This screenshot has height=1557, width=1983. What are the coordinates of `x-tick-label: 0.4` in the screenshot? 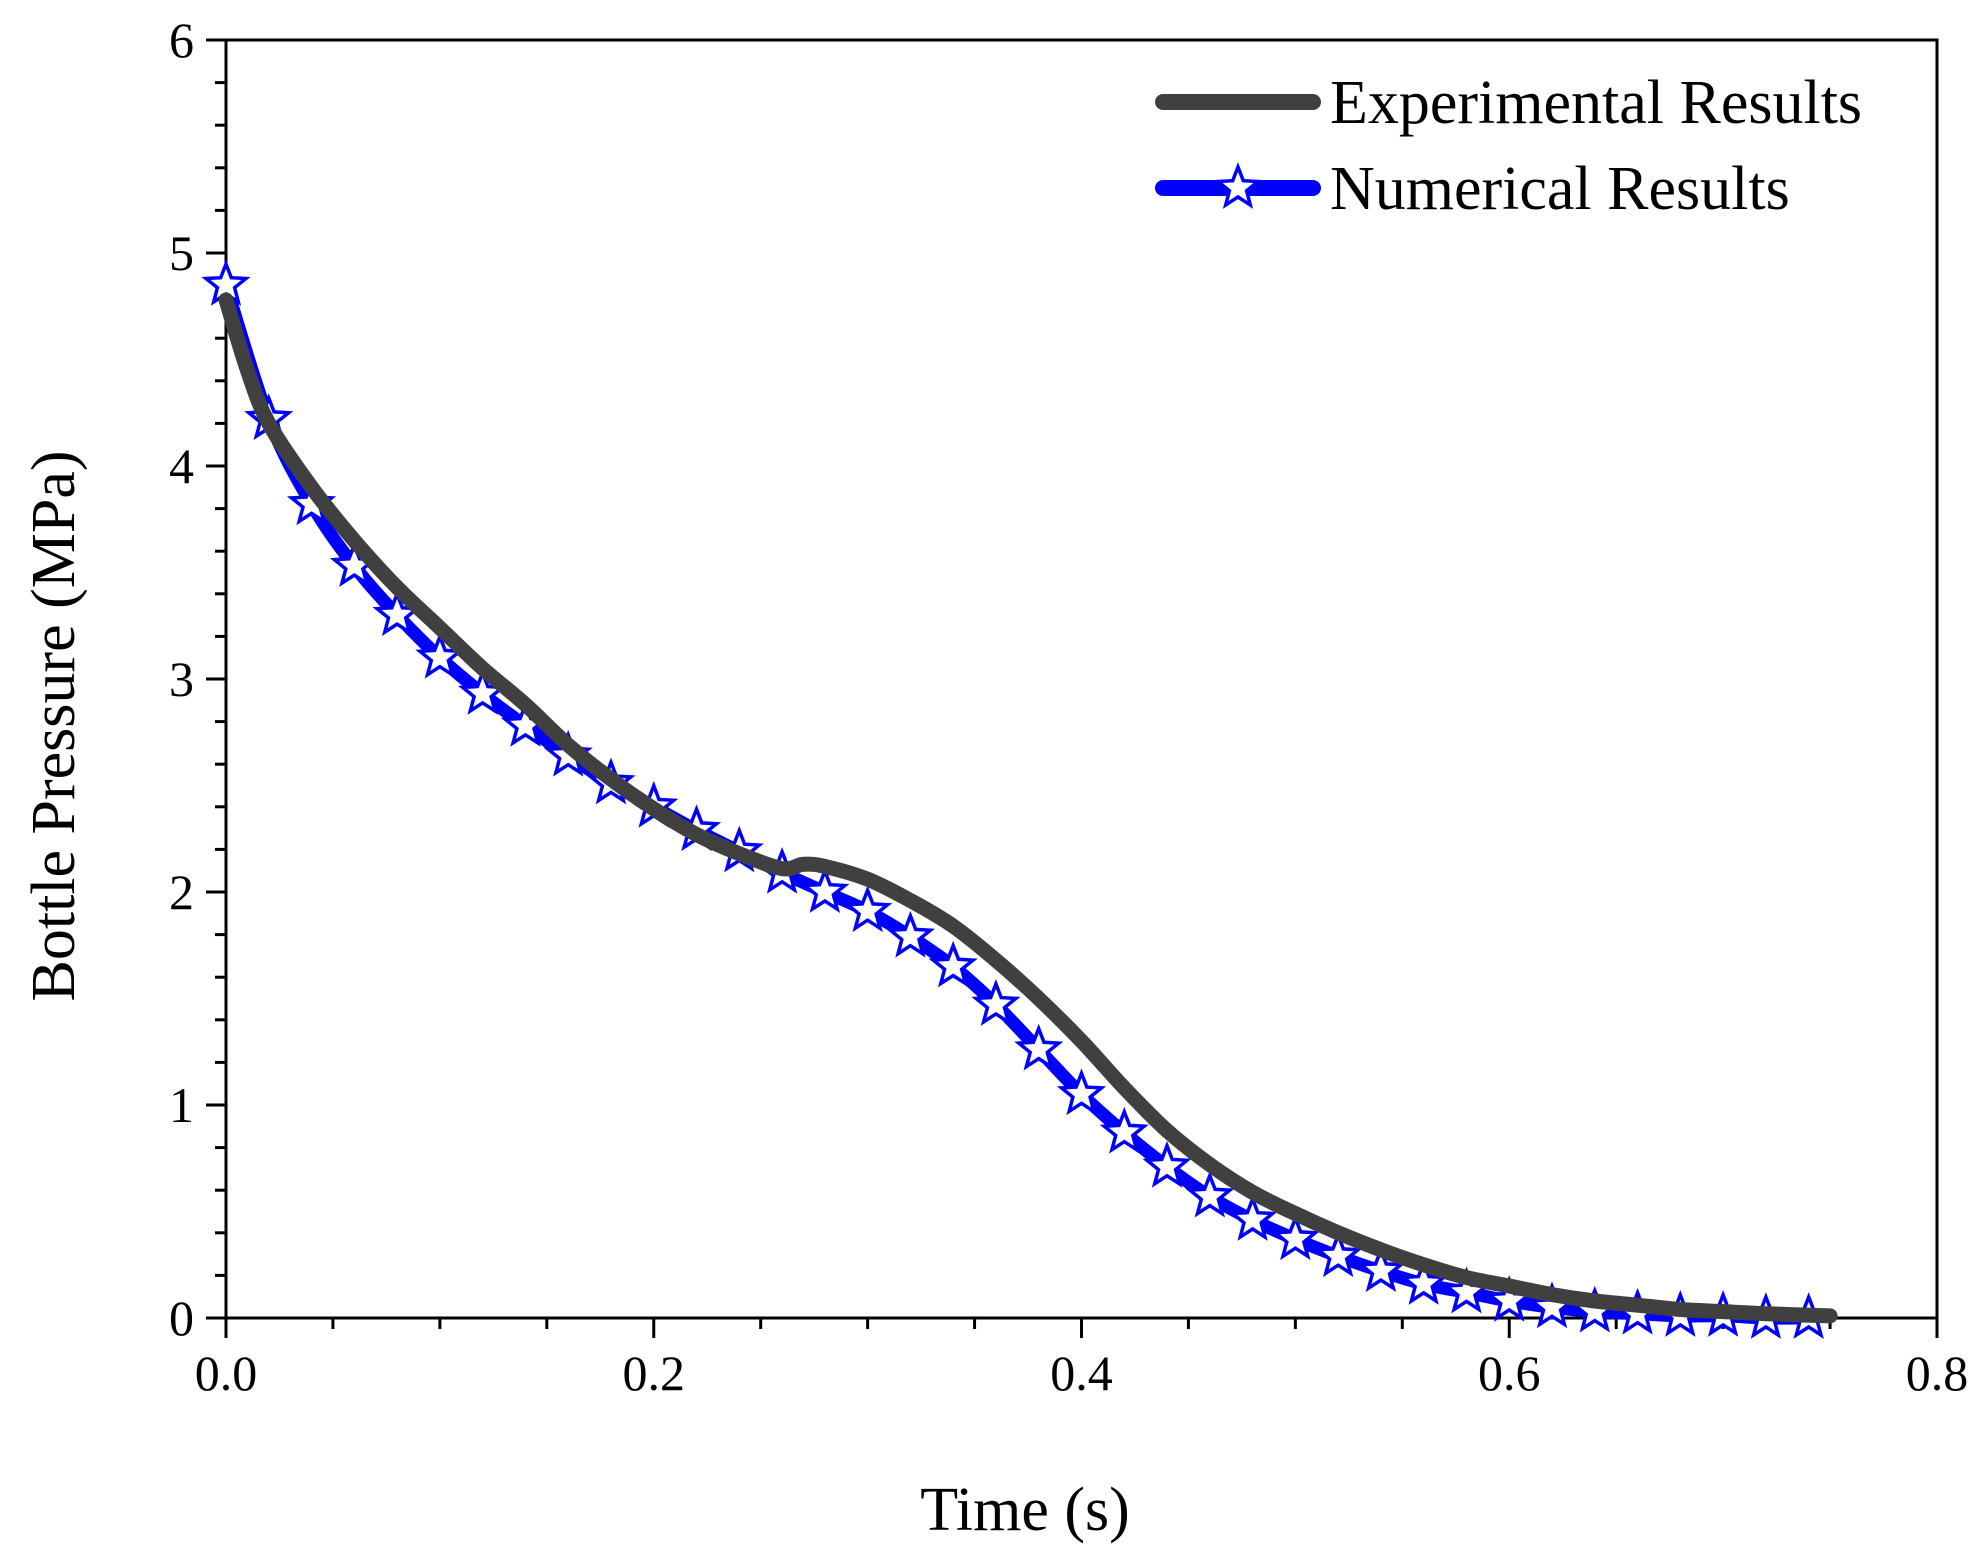 It's located at (1081, 1373).